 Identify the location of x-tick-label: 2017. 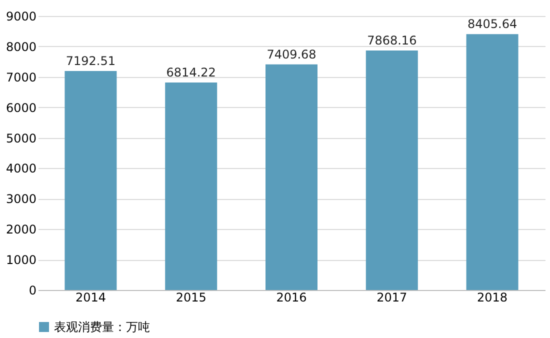
(392, 297).